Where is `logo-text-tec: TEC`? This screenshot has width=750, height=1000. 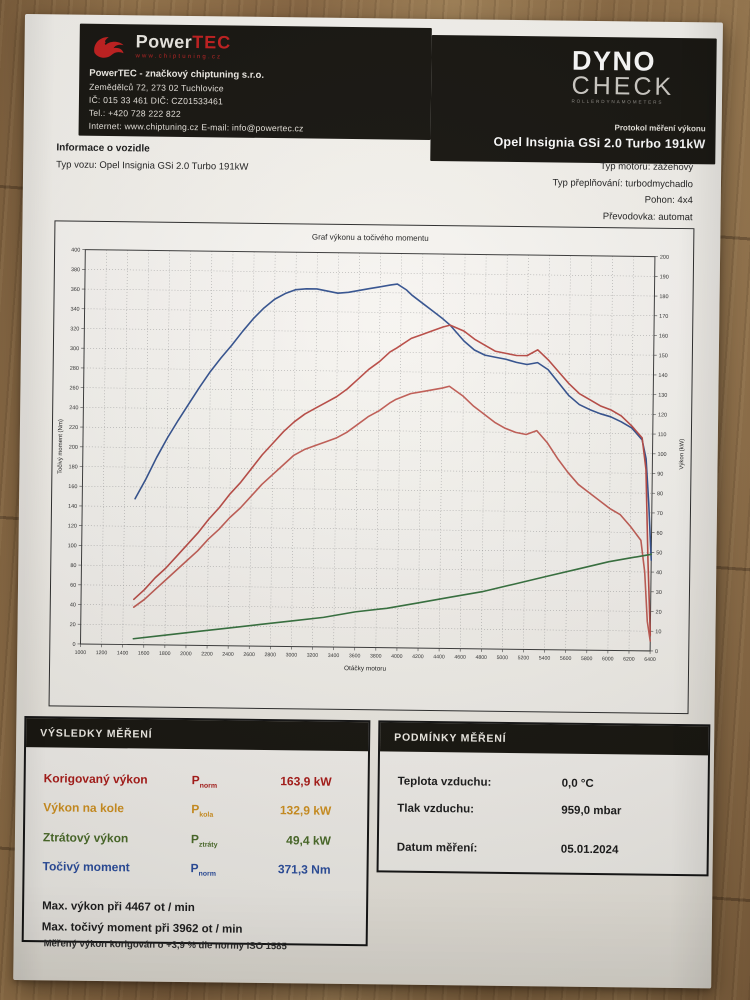
logo-text-tec: TEC is located at coordinates (212, 42).